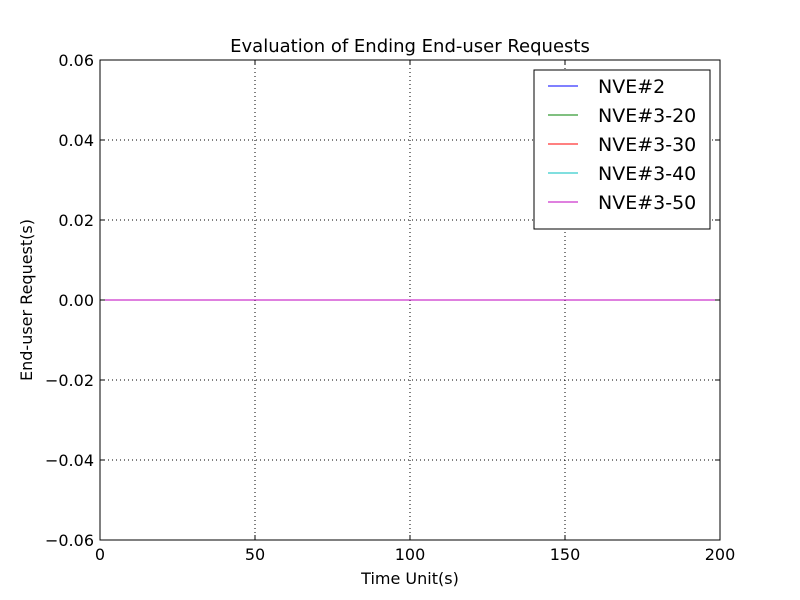 This screenshot has width=800, height=600. Describe the element at coordinates (76, 60) in the screenshot. I see `y-tick-label: 0.06` at that location.